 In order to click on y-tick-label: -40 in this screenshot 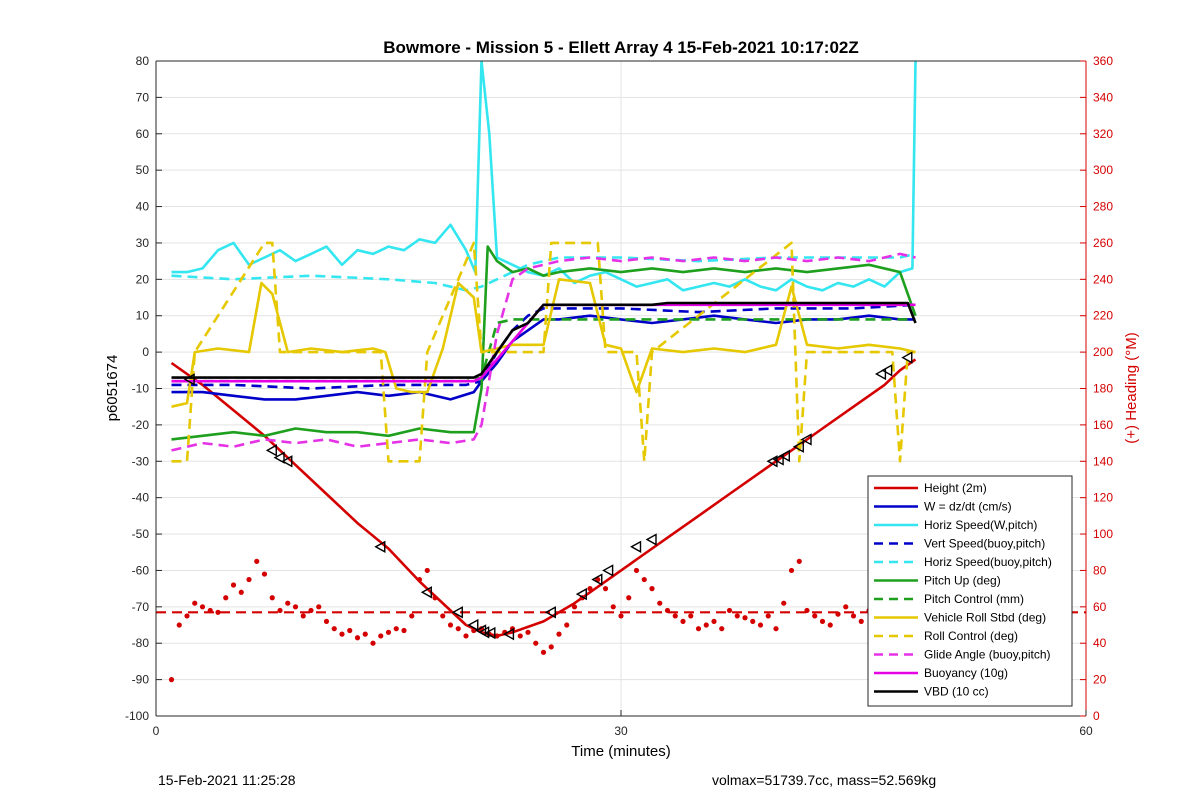, I will do `click(141, 498)`.